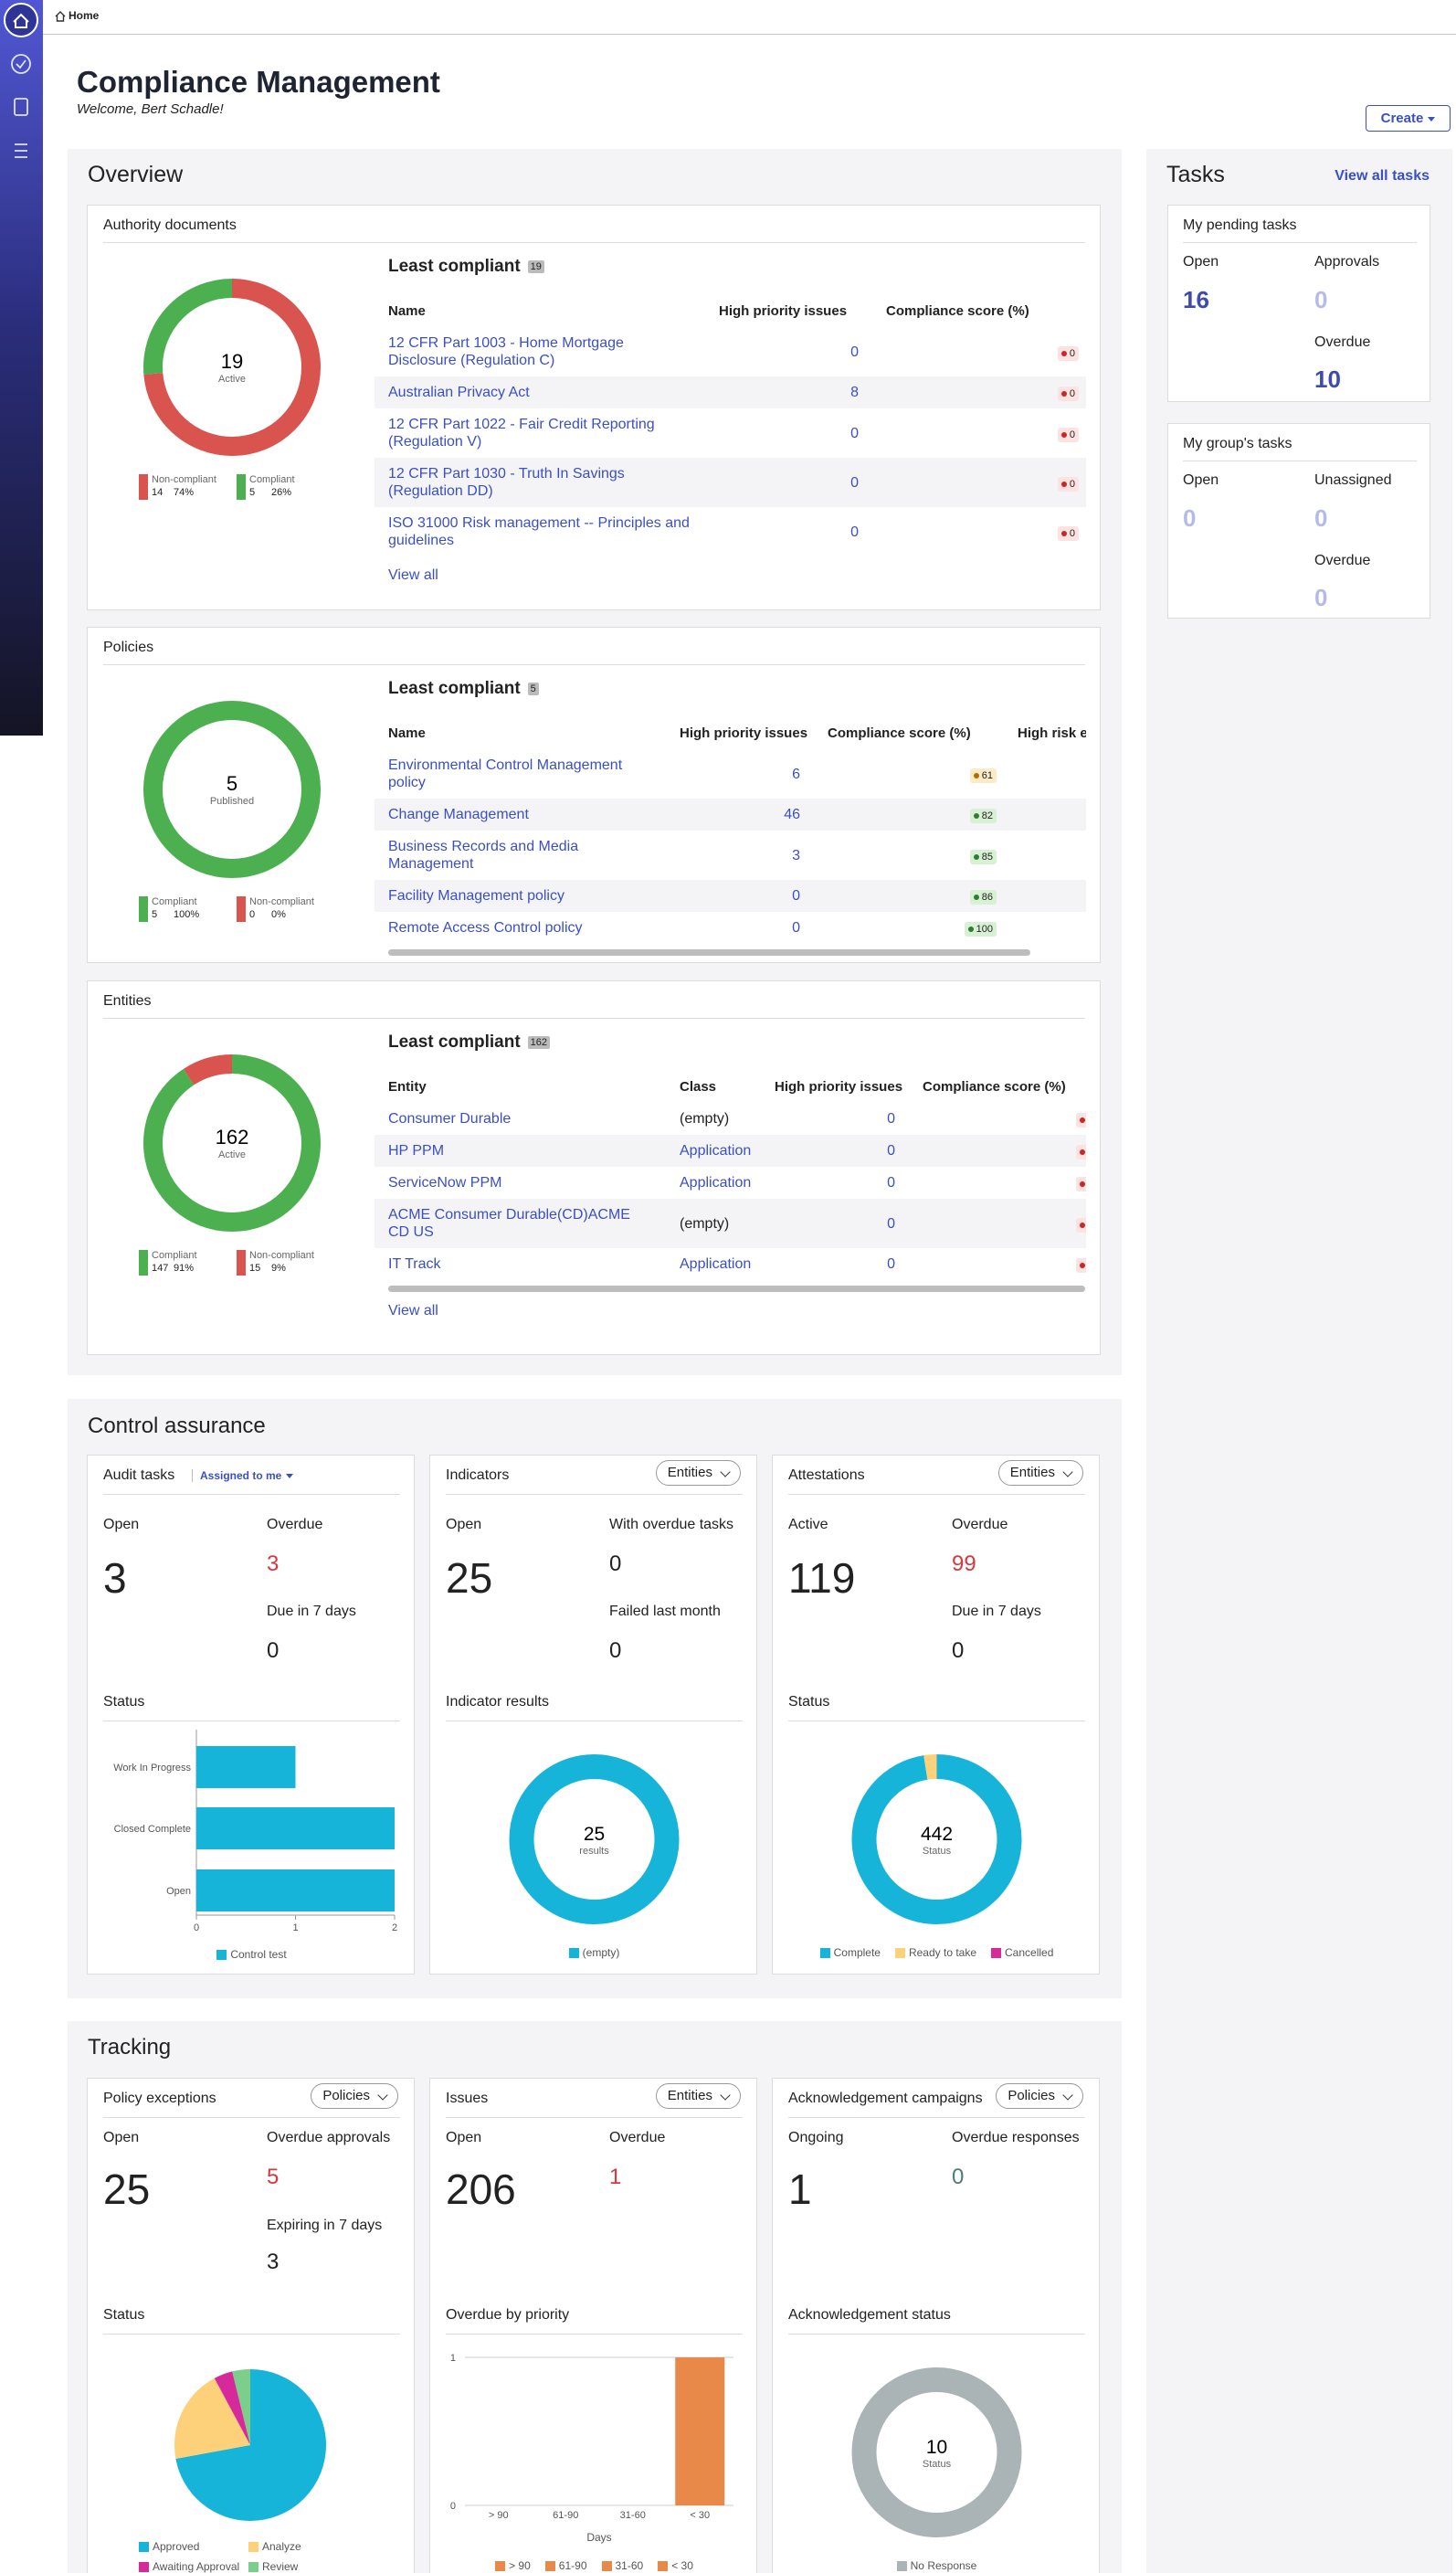 The height and width of the screenshot is (2573, 1456). What do you see at coordinates (279, 1268) in the screenshot?
I see `legend-percent: 9%` at bounding box center [279, 1268].